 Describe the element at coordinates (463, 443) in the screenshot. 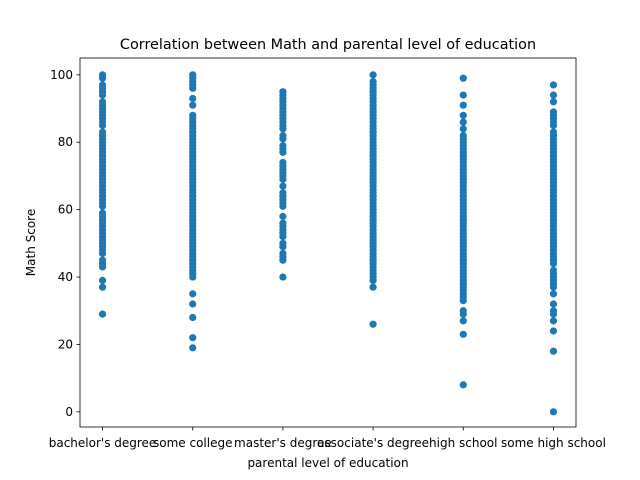

I see `x-tick-label: high school` at that location.